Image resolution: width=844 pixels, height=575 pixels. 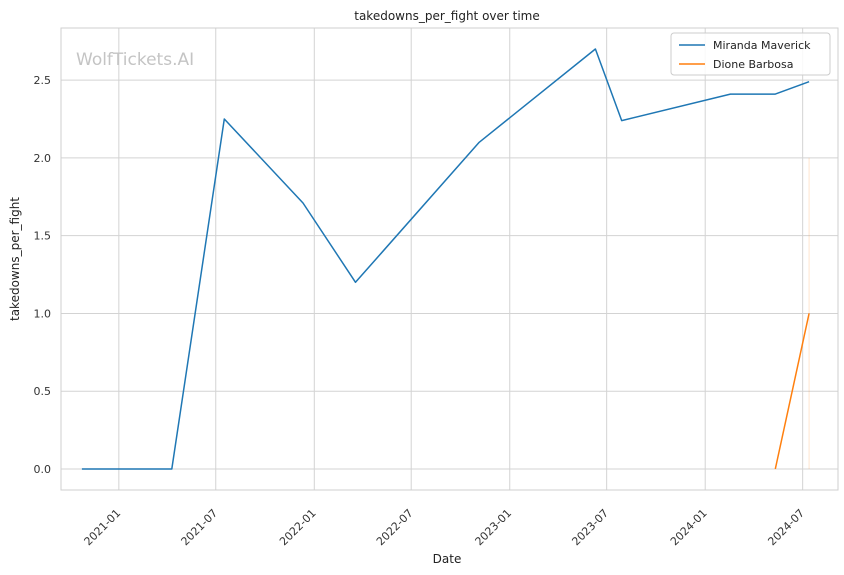 What do you see at coordinates (298, 528) in the screenshot?
I see `x-tick-label: 2022-01` at bounding box center [298, 528].